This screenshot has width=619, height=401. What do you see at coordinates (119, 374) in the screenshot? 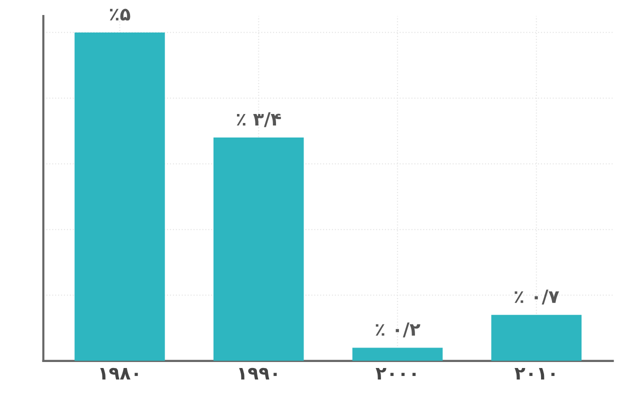
I see `x-tick-label: ۱۹۸۰` at bounding box center [119, 374].